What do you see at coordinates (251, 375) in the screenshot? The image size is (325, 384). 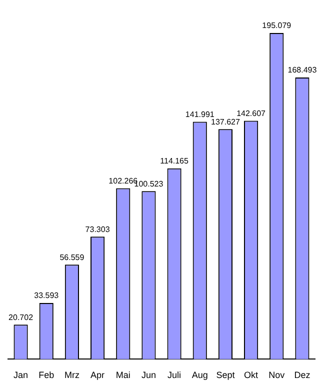 I see `x-tick-label: Okt` at bounding box center [251, 375].